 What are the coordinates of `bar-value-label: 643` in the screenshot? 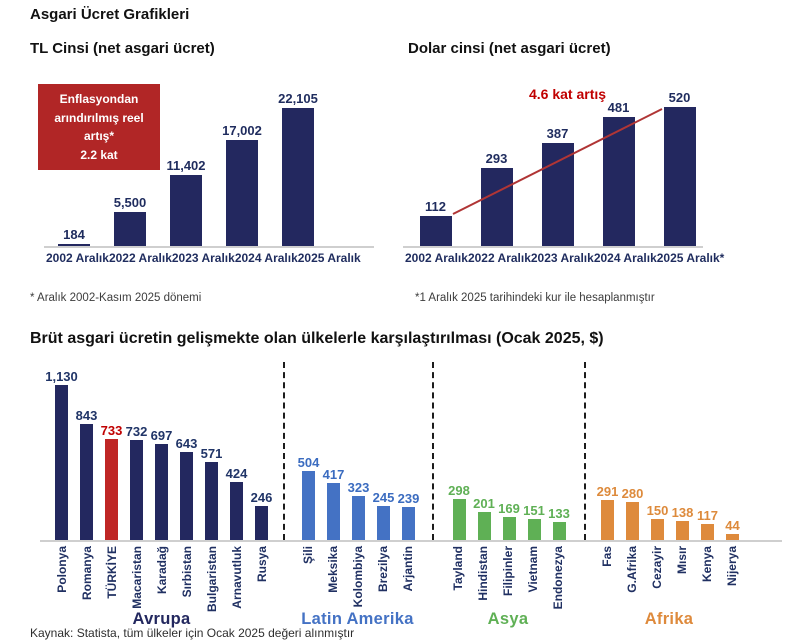 It's located at (186, 443).